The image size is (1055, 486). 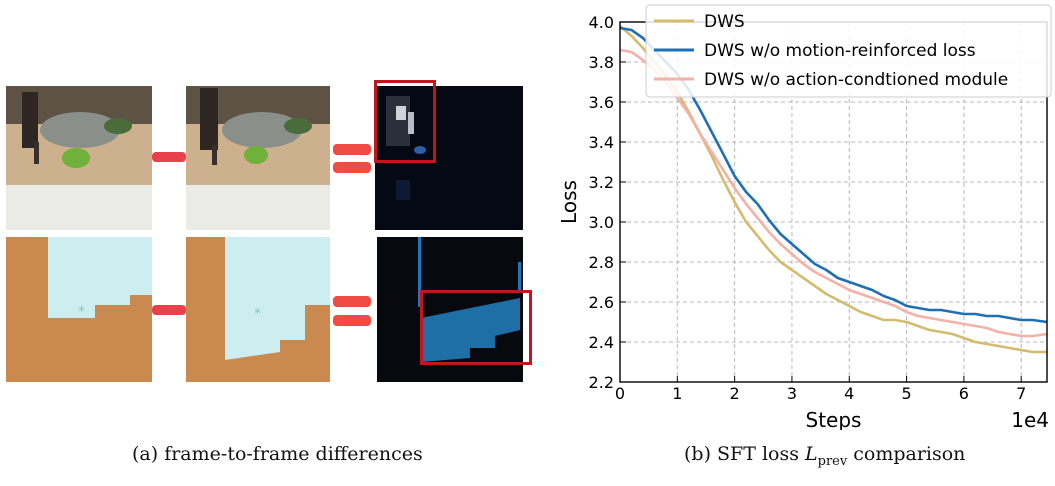 What do you see at coordinates (601, 62) in the screenshot?
I see `y-tick-label: 3.8` at bounding box center [601, 62].